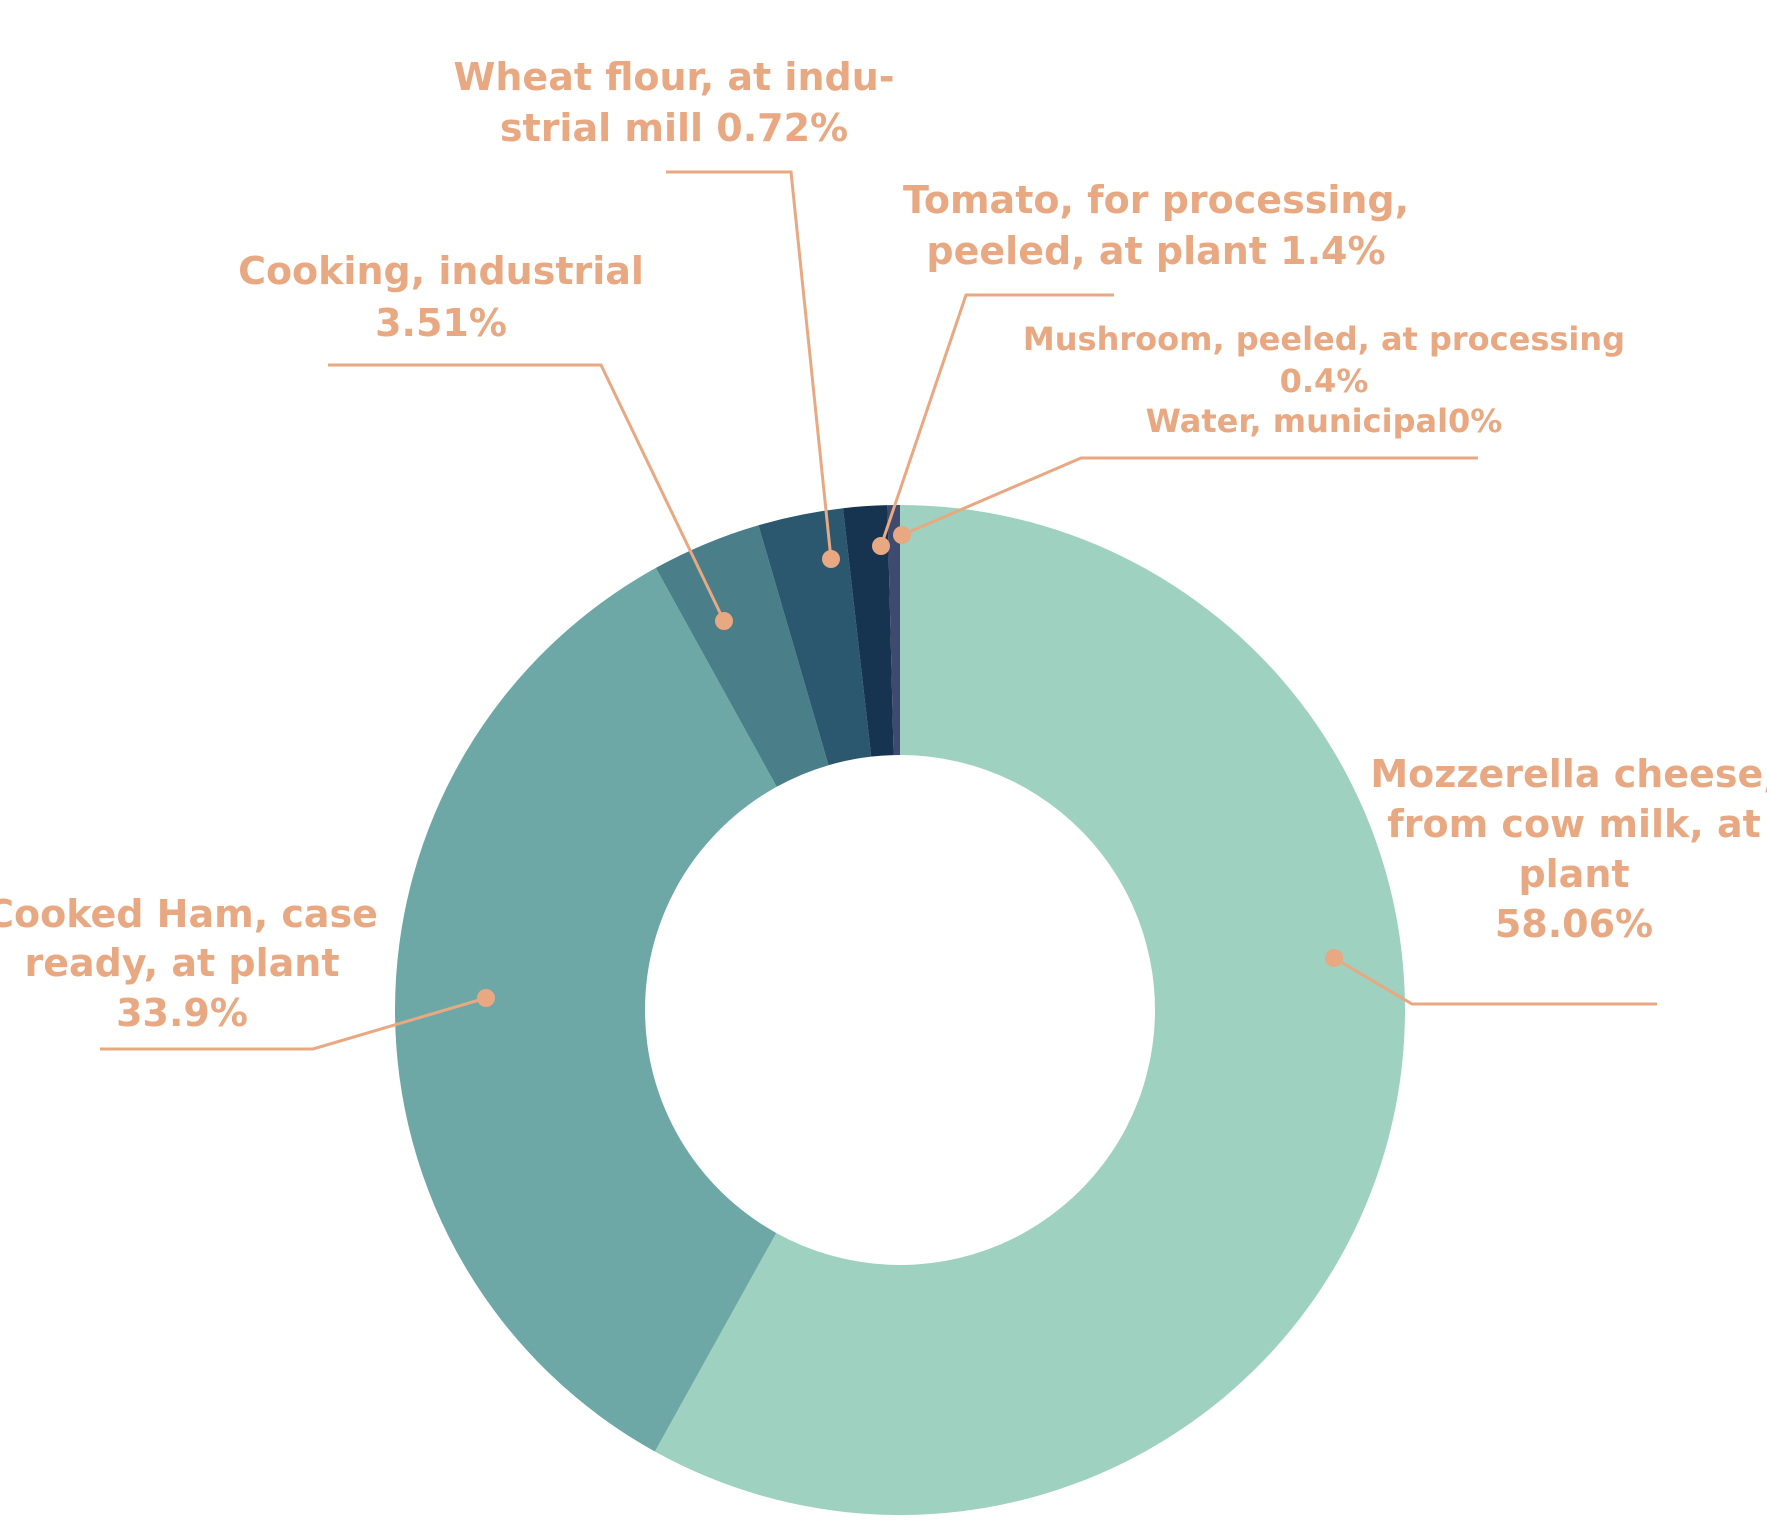 The width and height of the screenshot is (1767, 1522). I want to click on slice-label-1-line-2: 33.9%, so click(182, 1013).